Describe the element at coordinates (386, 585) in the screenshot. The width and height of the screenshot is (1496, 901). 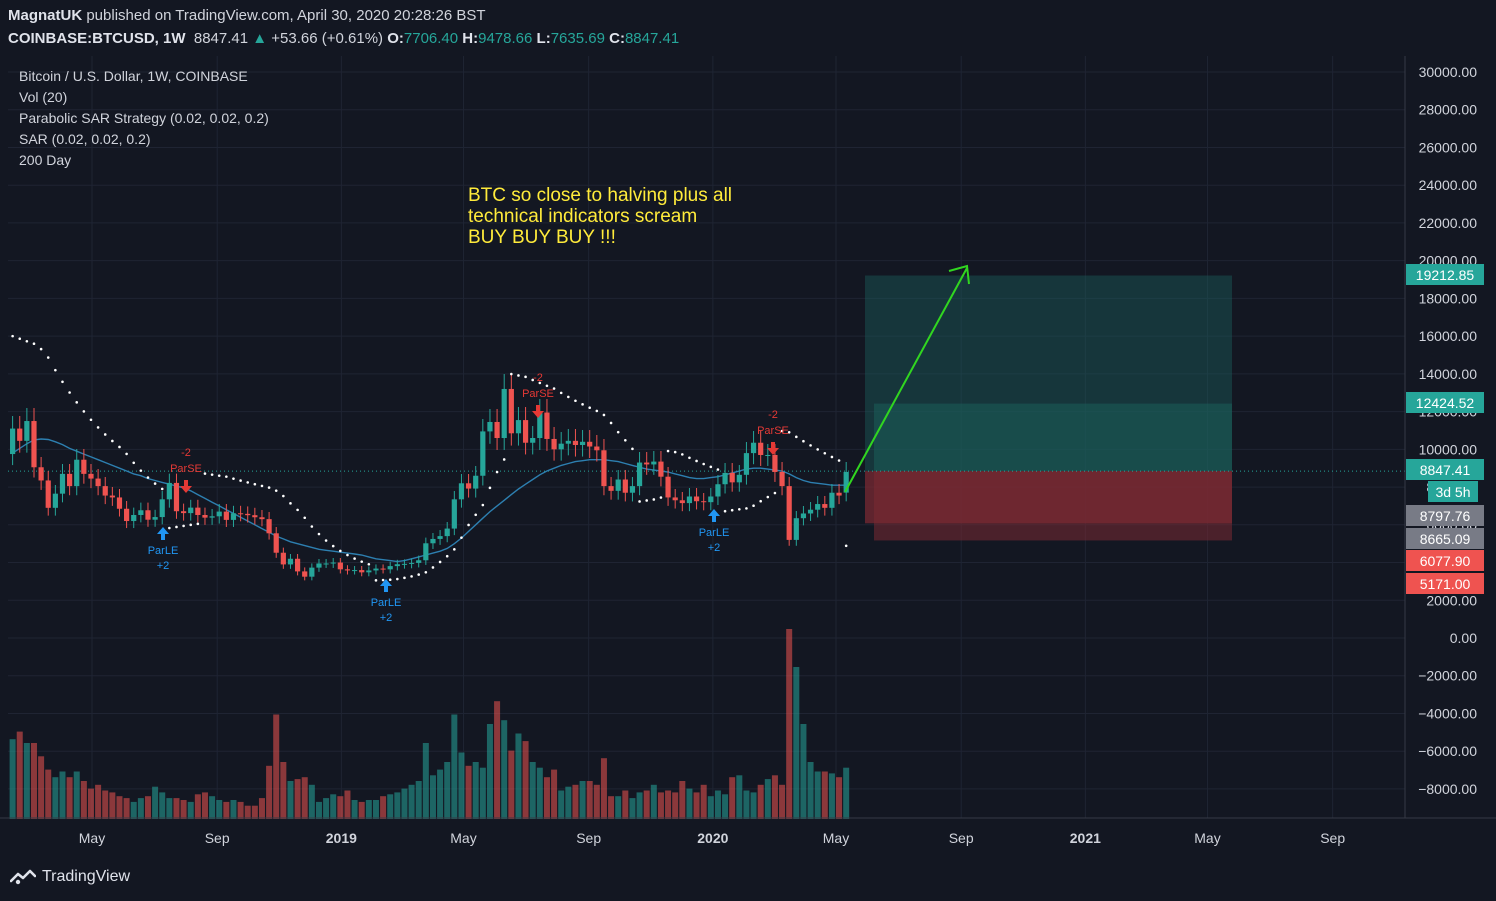
I see `long-signal-arrow` at that location.